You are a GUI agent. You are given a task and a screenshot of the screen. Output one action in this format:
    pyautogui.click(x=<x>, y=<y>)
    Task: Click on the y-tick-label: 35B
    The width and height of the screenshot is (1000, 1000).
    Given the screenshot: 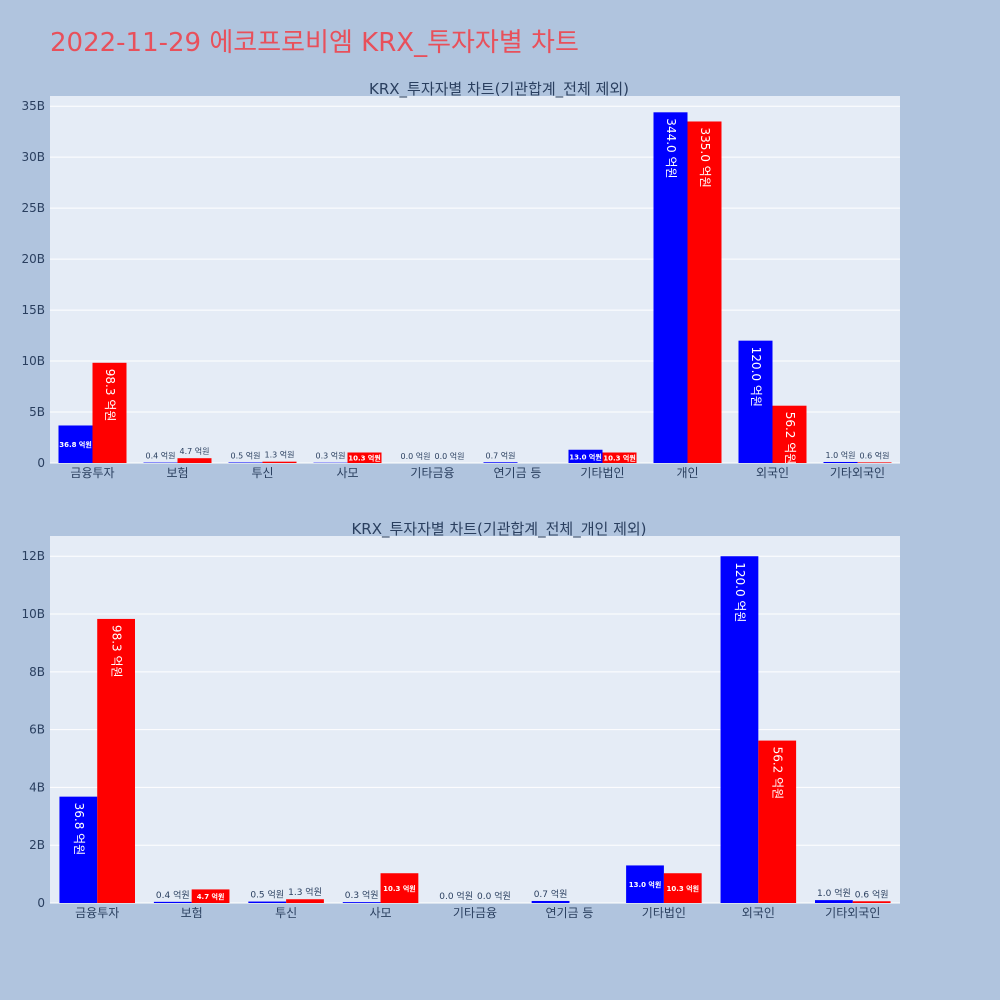 What is the action you would take?
    pyautogui.click(x=33, y=106)
    